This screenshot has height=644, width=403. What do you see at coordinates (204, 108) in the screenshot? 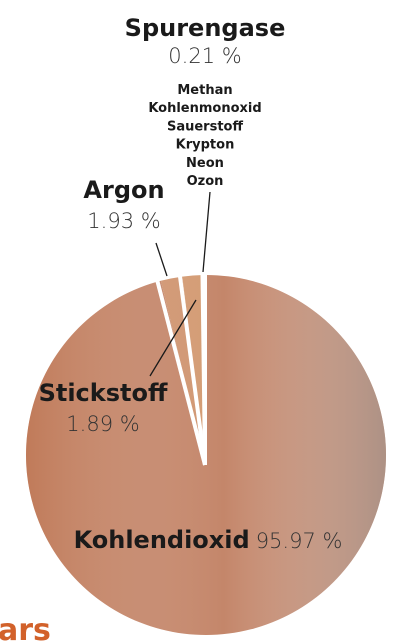
I see `trace-gas-label: Kohlenmonoxid` at bounding box center [204, 108].